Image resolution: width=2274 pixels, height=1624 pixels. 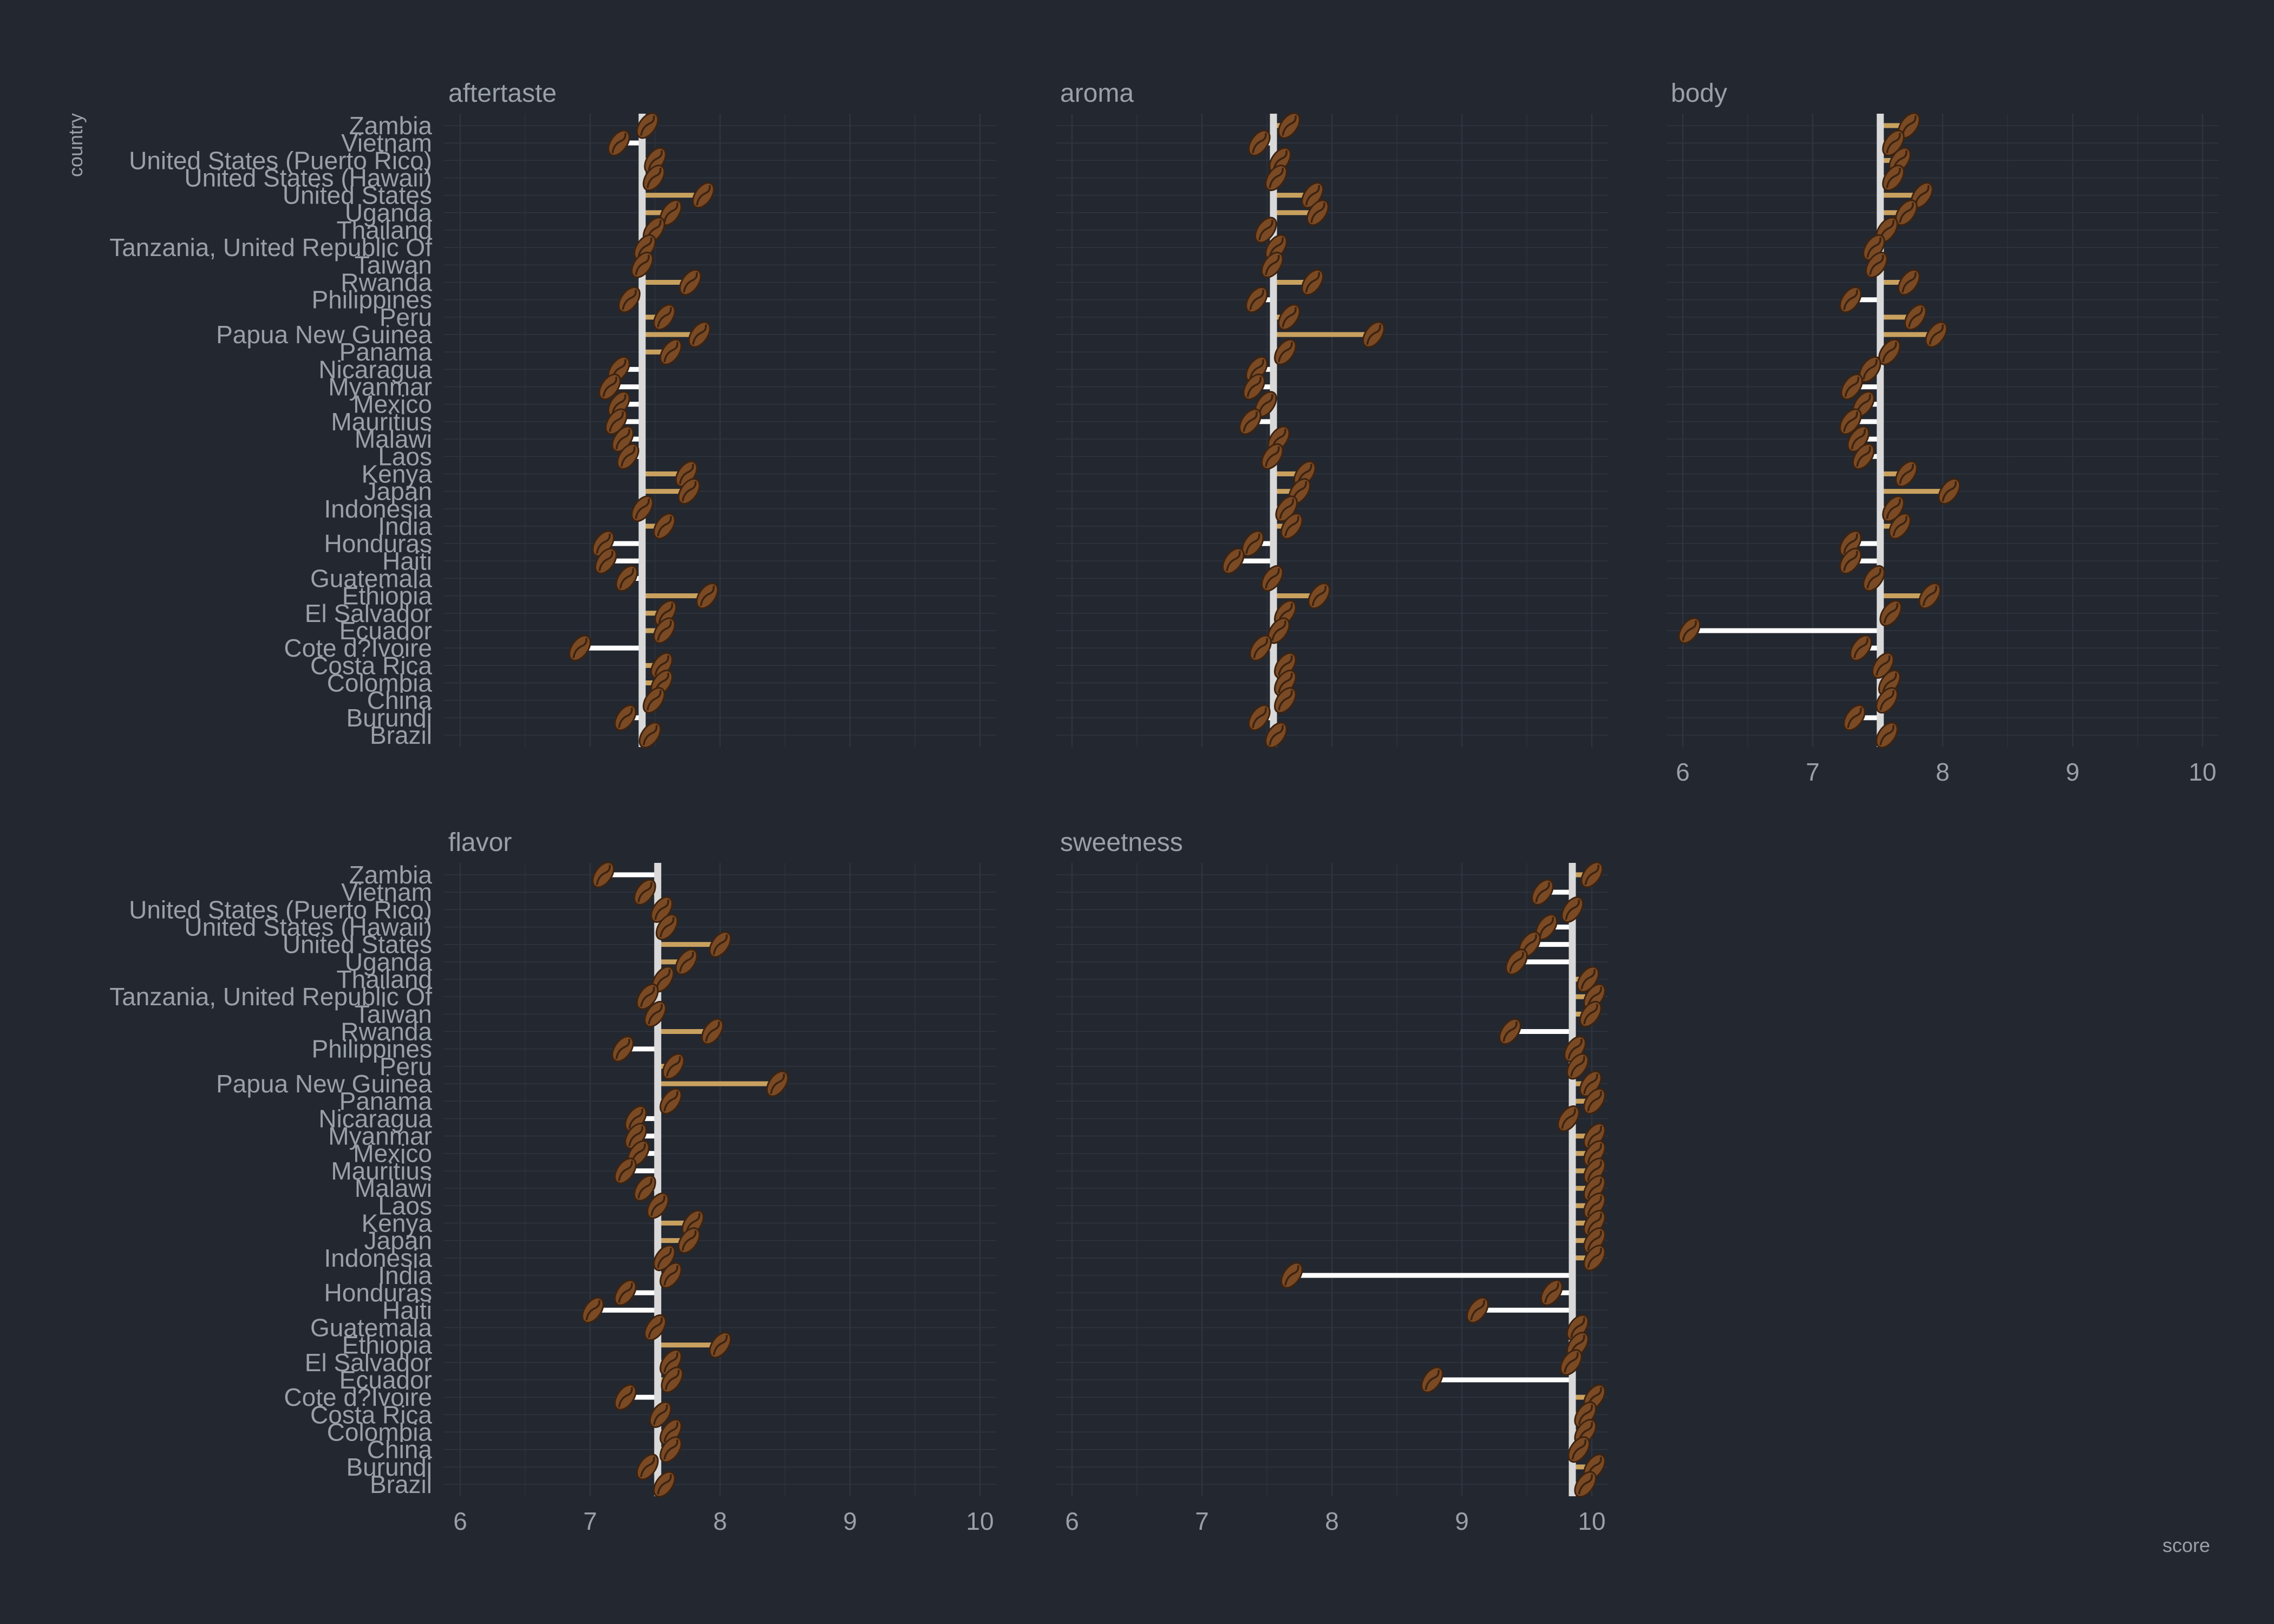 What do you see at coordinates (393, 265) in the screenshot?
I see `y-tick-label: Taiwan` at bounding box center [393, 265].